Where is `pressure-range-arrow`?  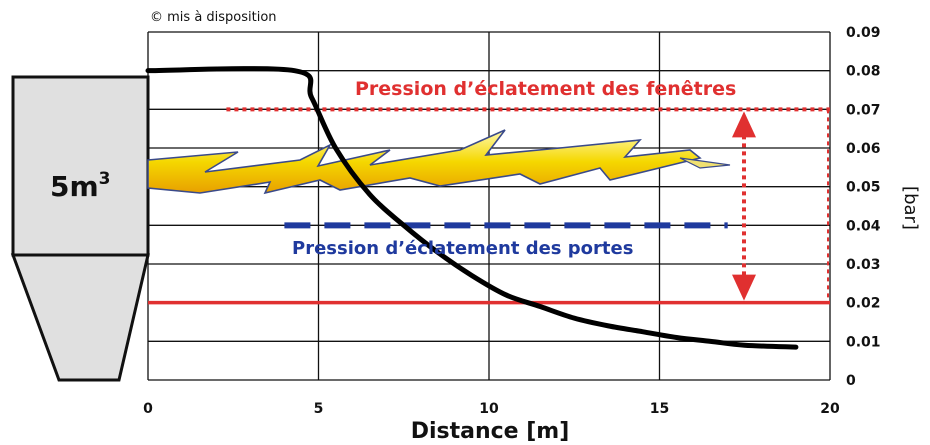
pressure-range-arrow is located at coordinates (744, 206).